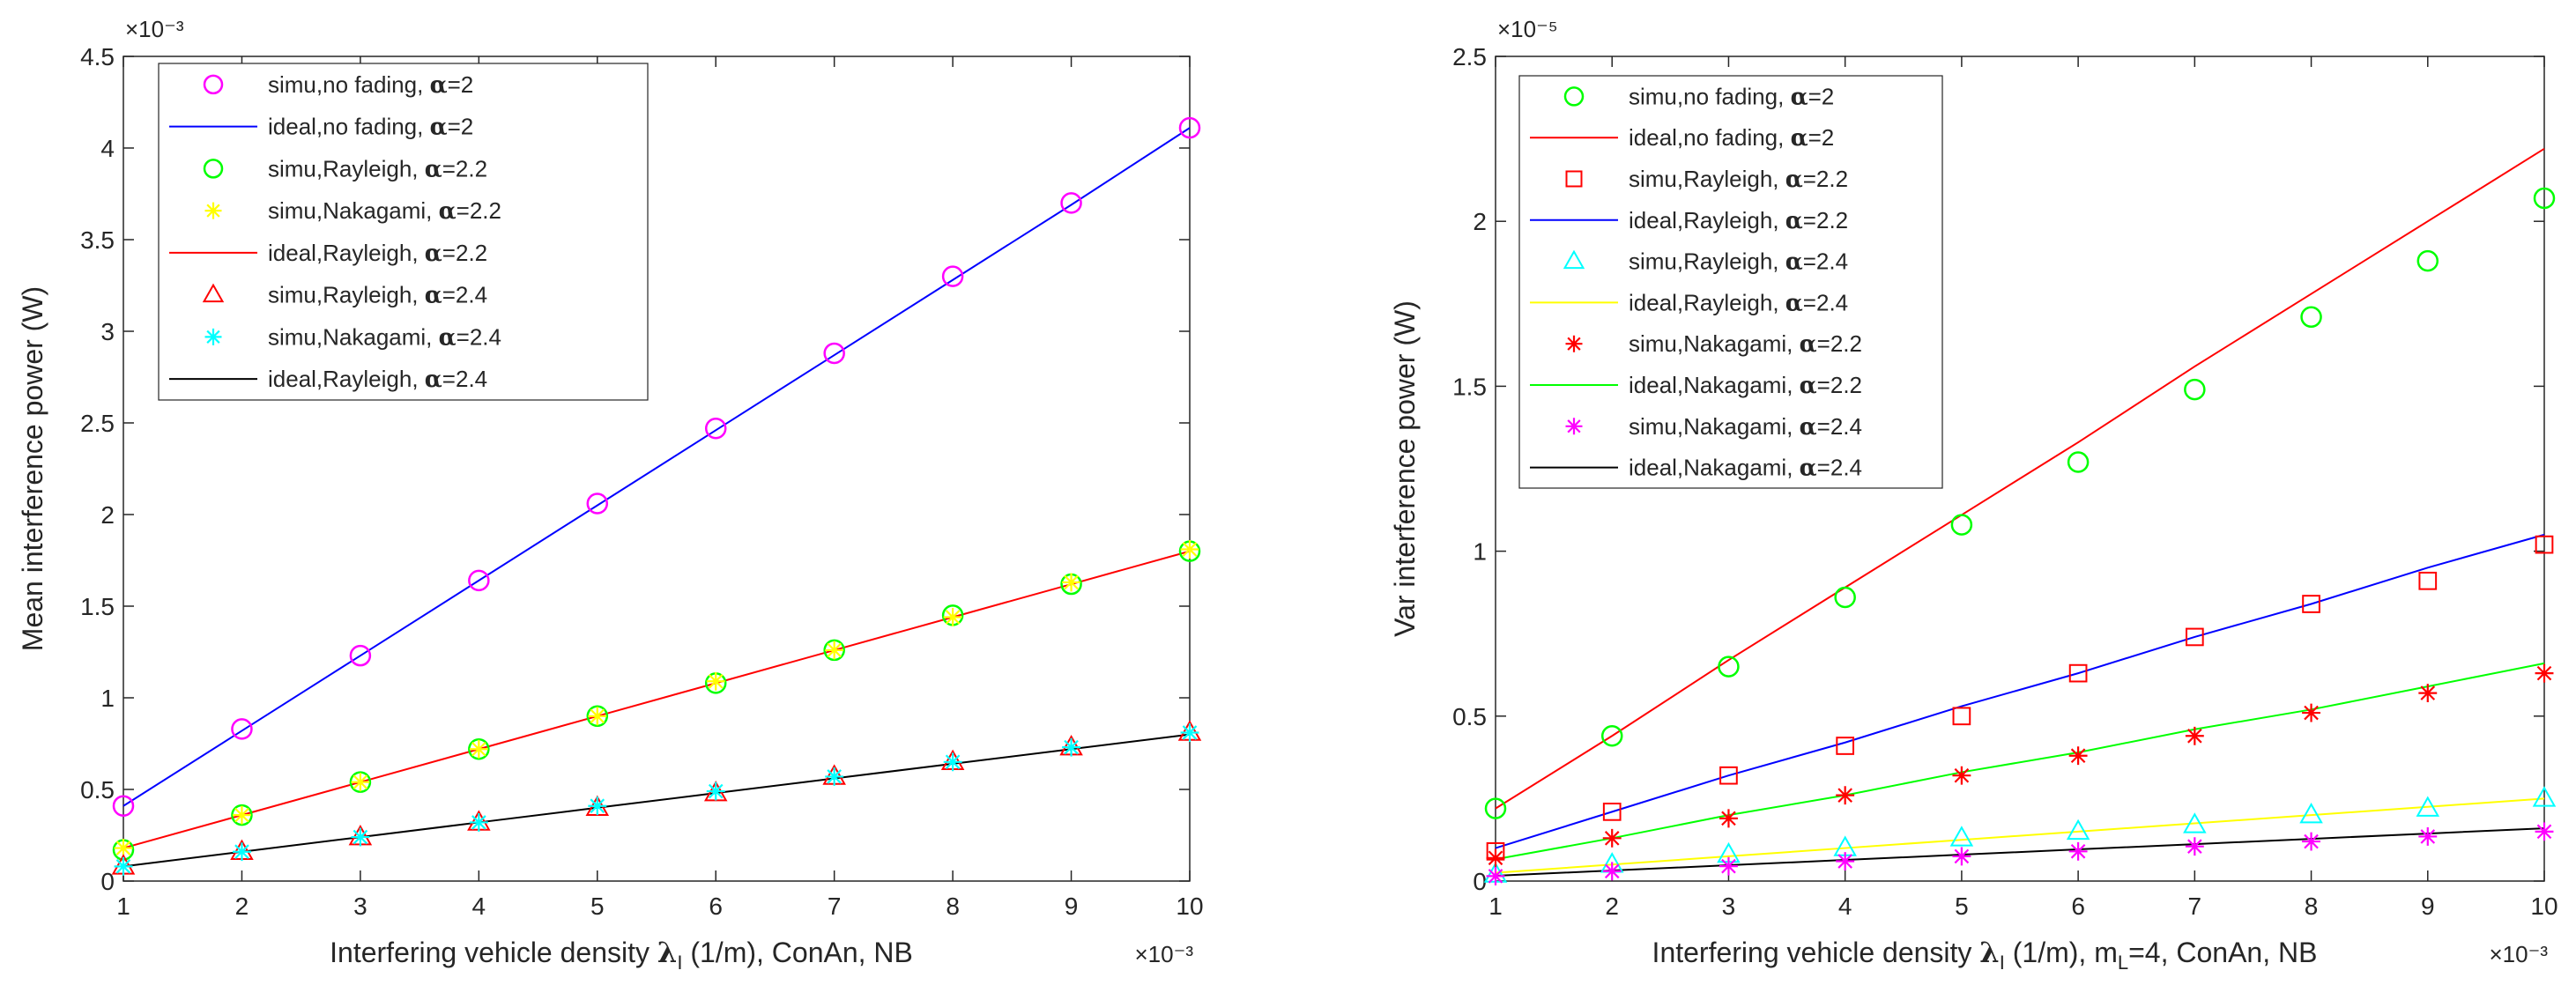 This screenshot has height=1000, width=2576. I want to click on y-tick-label: 1.5, so click(1469, 386).